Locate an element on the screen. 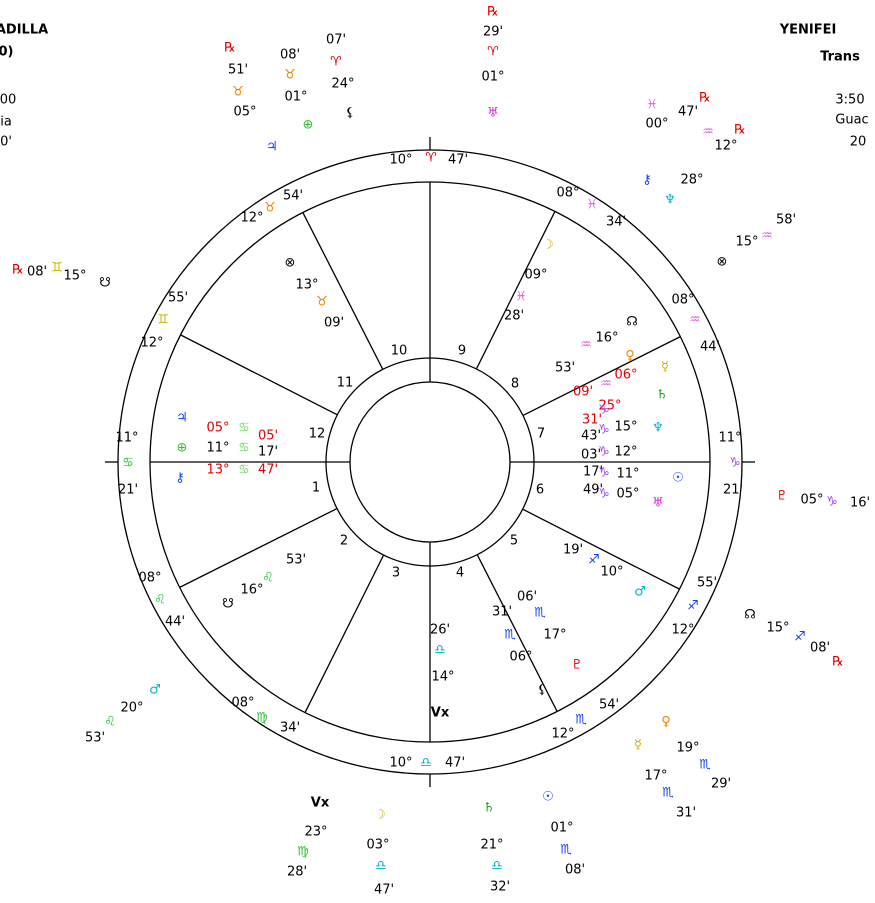 This screenshot has height=903, width=875. cusp-label: 54' is located at coordinates (609, 705).